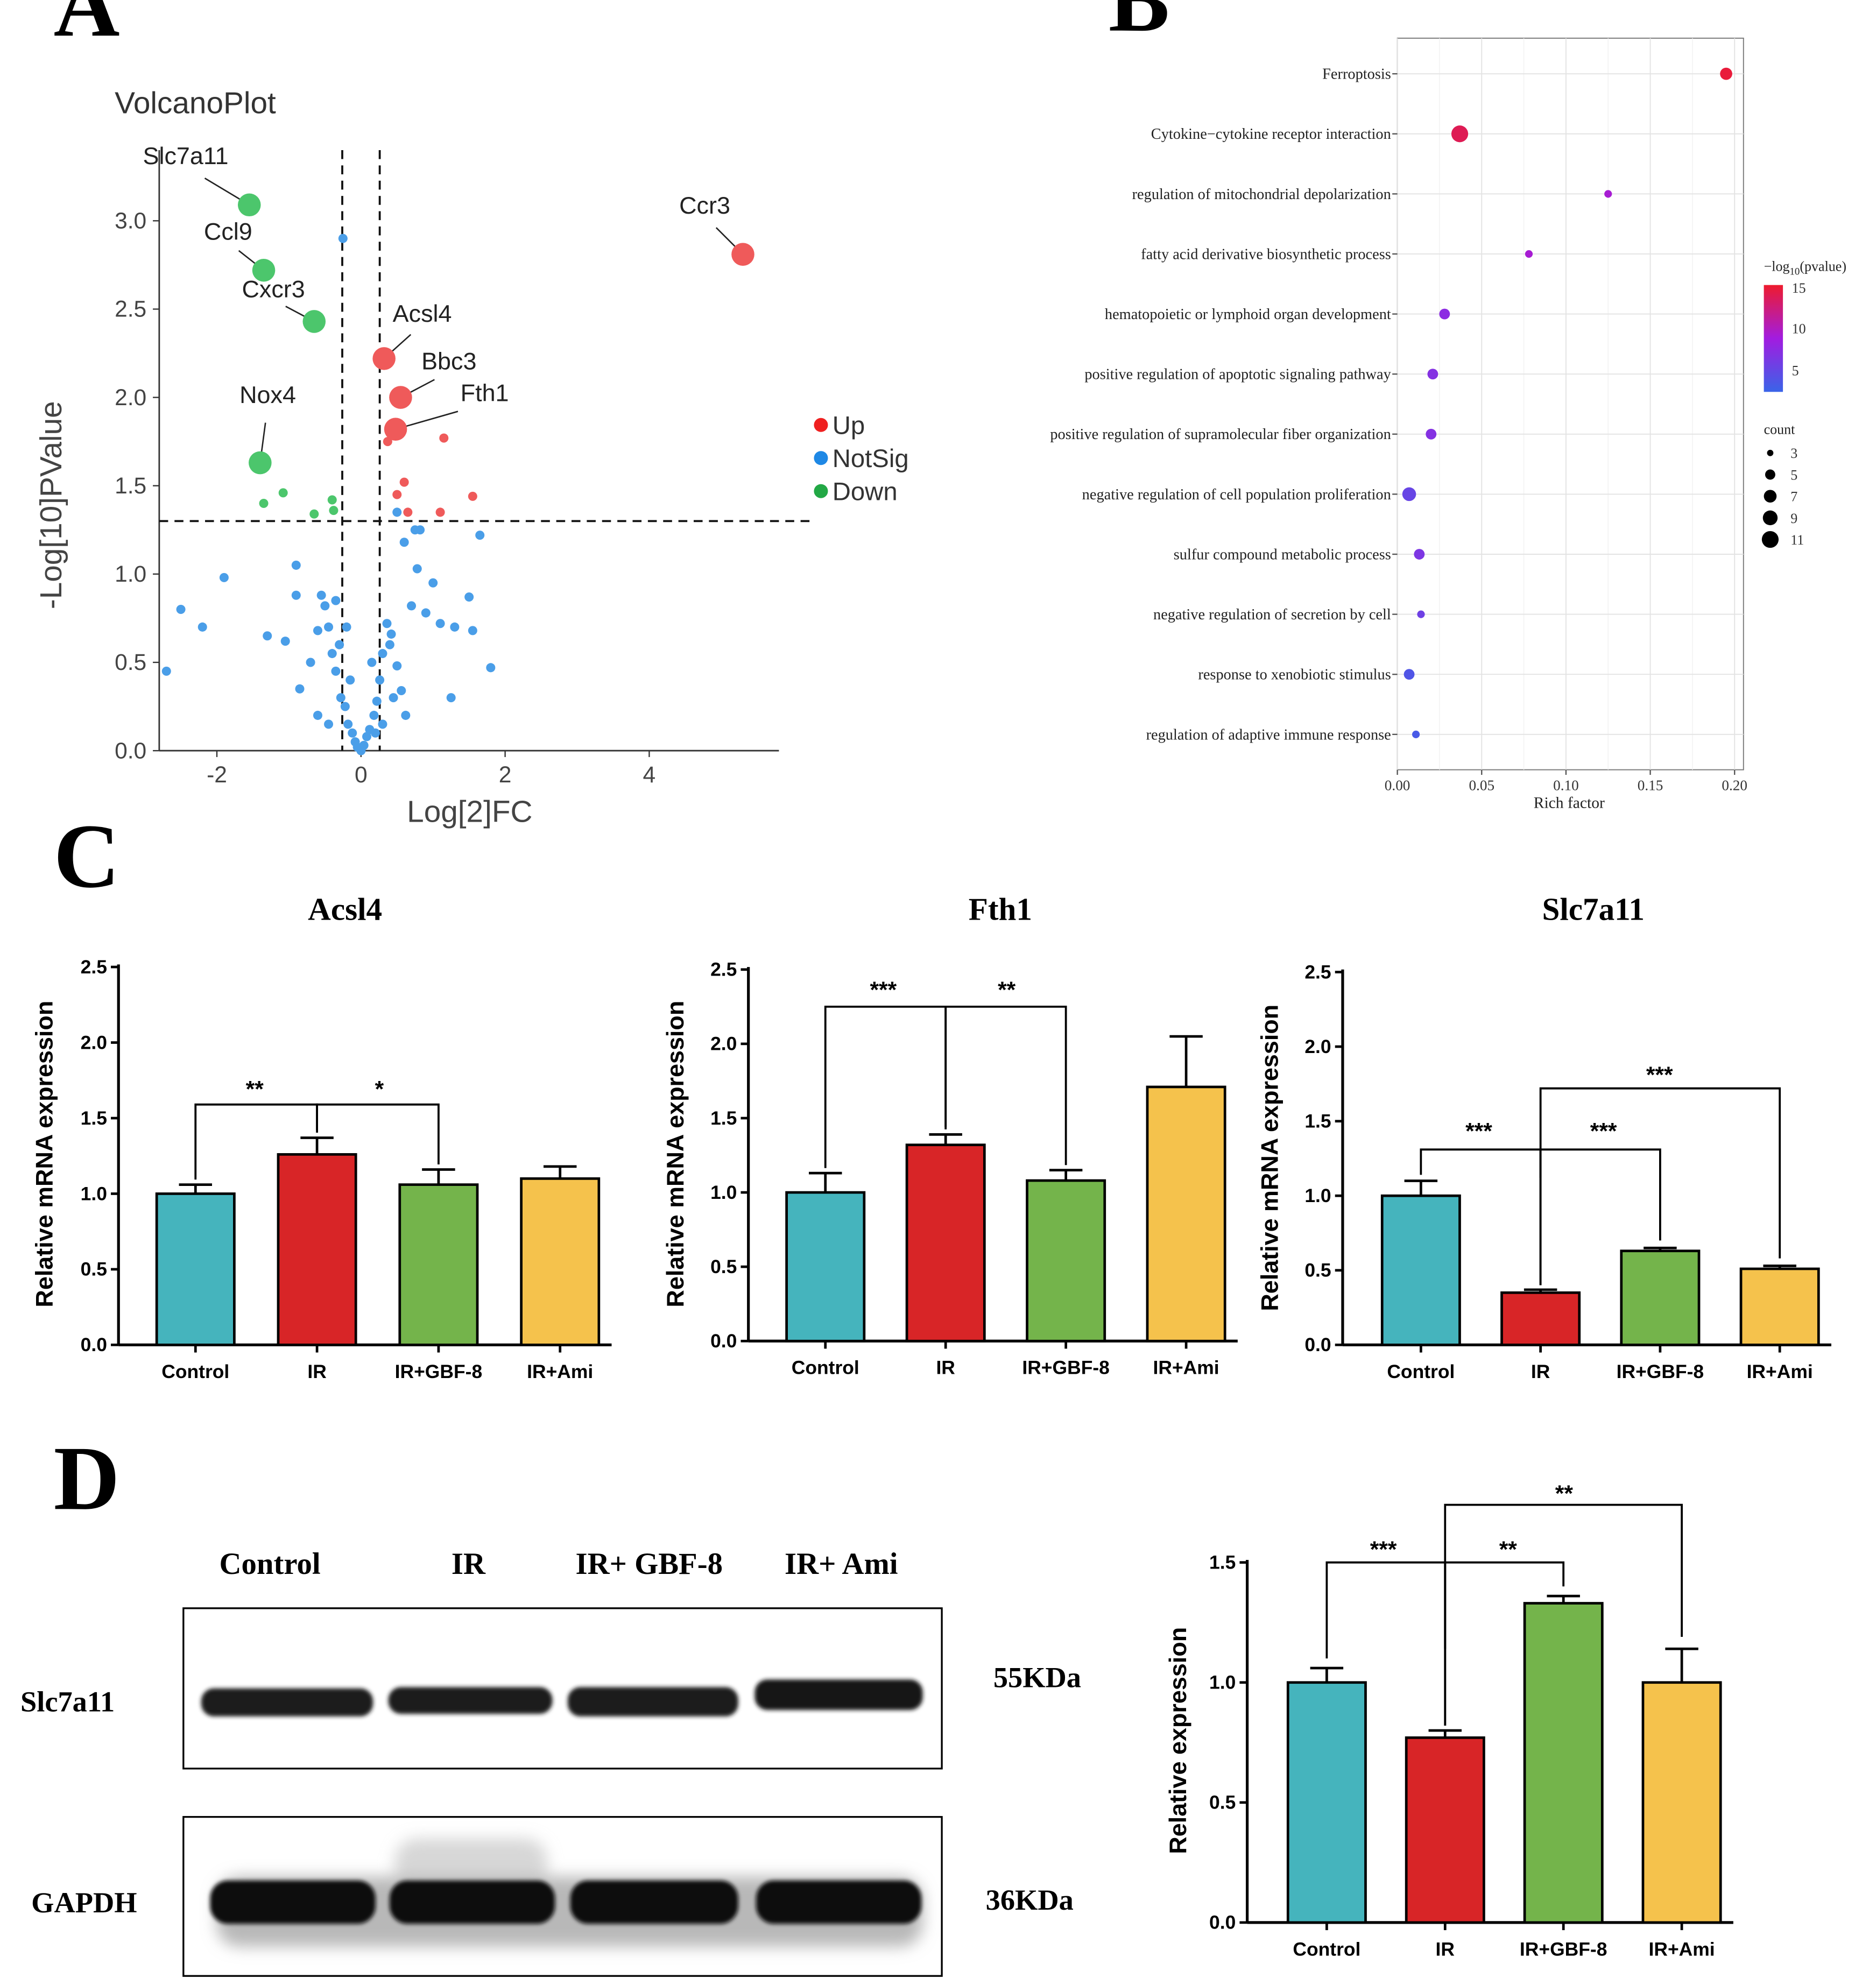  What do you see at coordinates (1007, 990) in the screenshot?
I see `sig-fth1-ir-gbf: **` at bounding box center [1007, 990].